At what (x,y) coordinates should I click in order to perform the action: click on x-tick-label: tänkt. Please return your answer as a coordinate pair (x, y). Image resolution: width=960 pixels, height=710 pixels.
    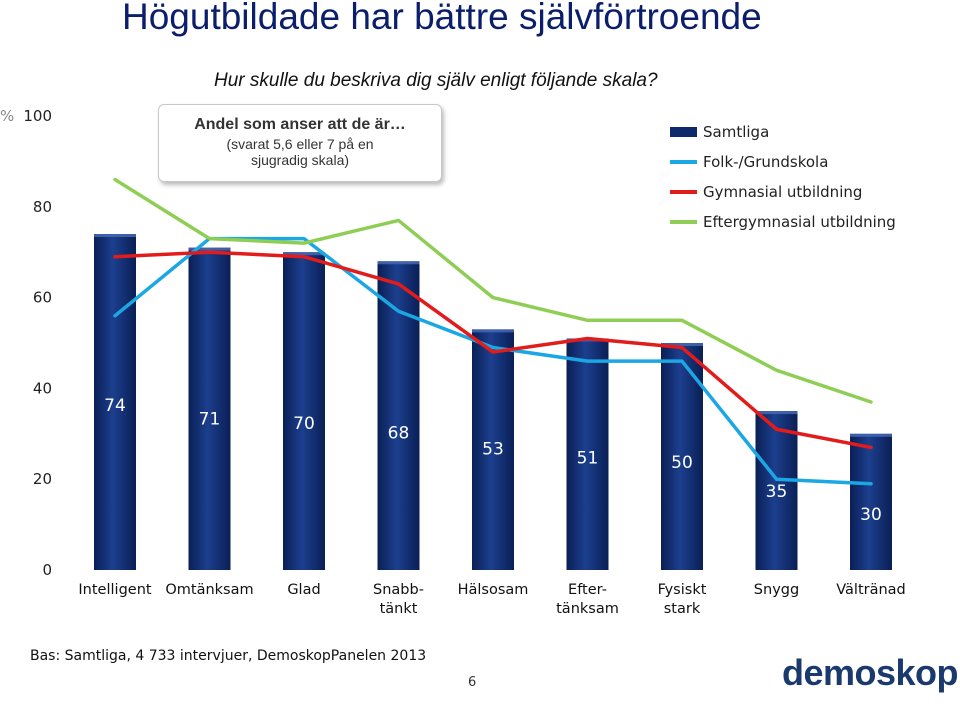
    Looking at the image, I should click on (399, 609).